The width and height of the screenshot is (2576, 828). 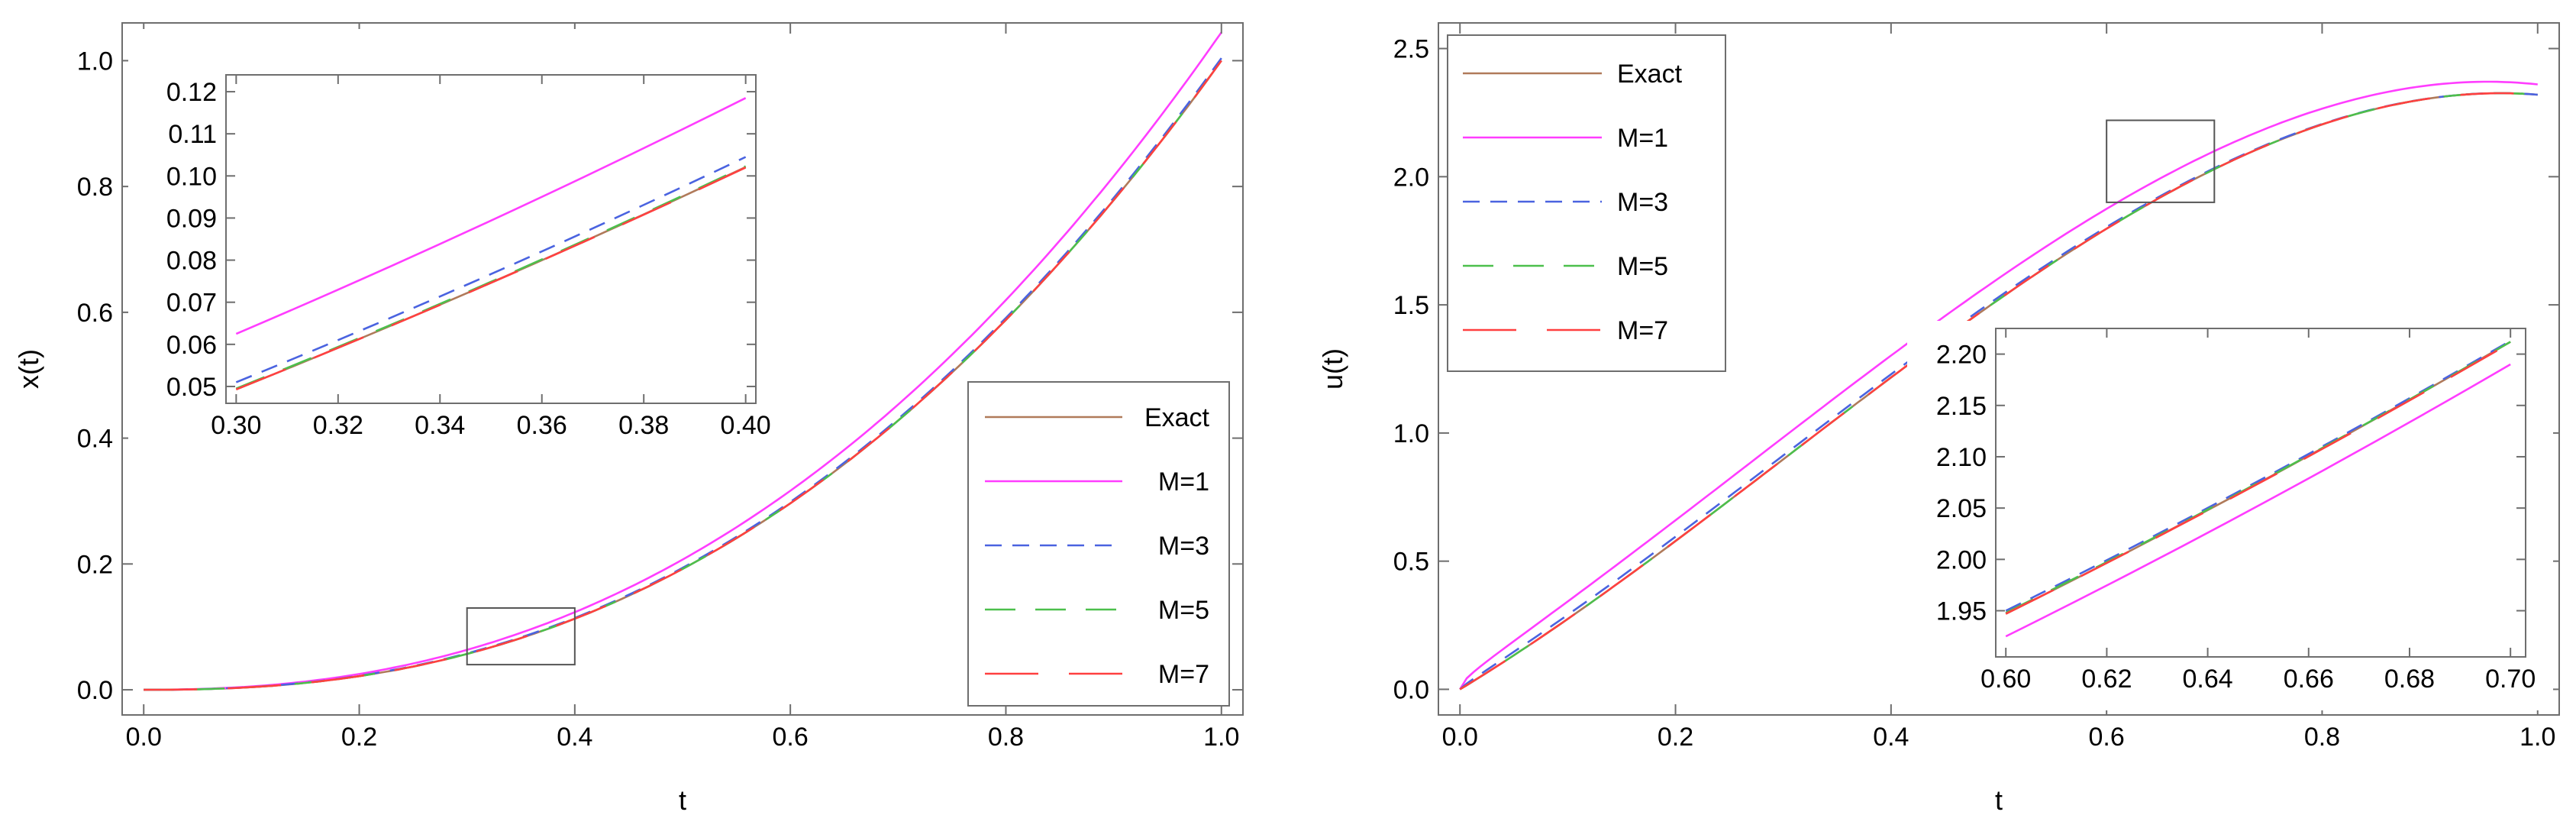 I want to click on left-inset-line-m1, so click(x=491, y=216).